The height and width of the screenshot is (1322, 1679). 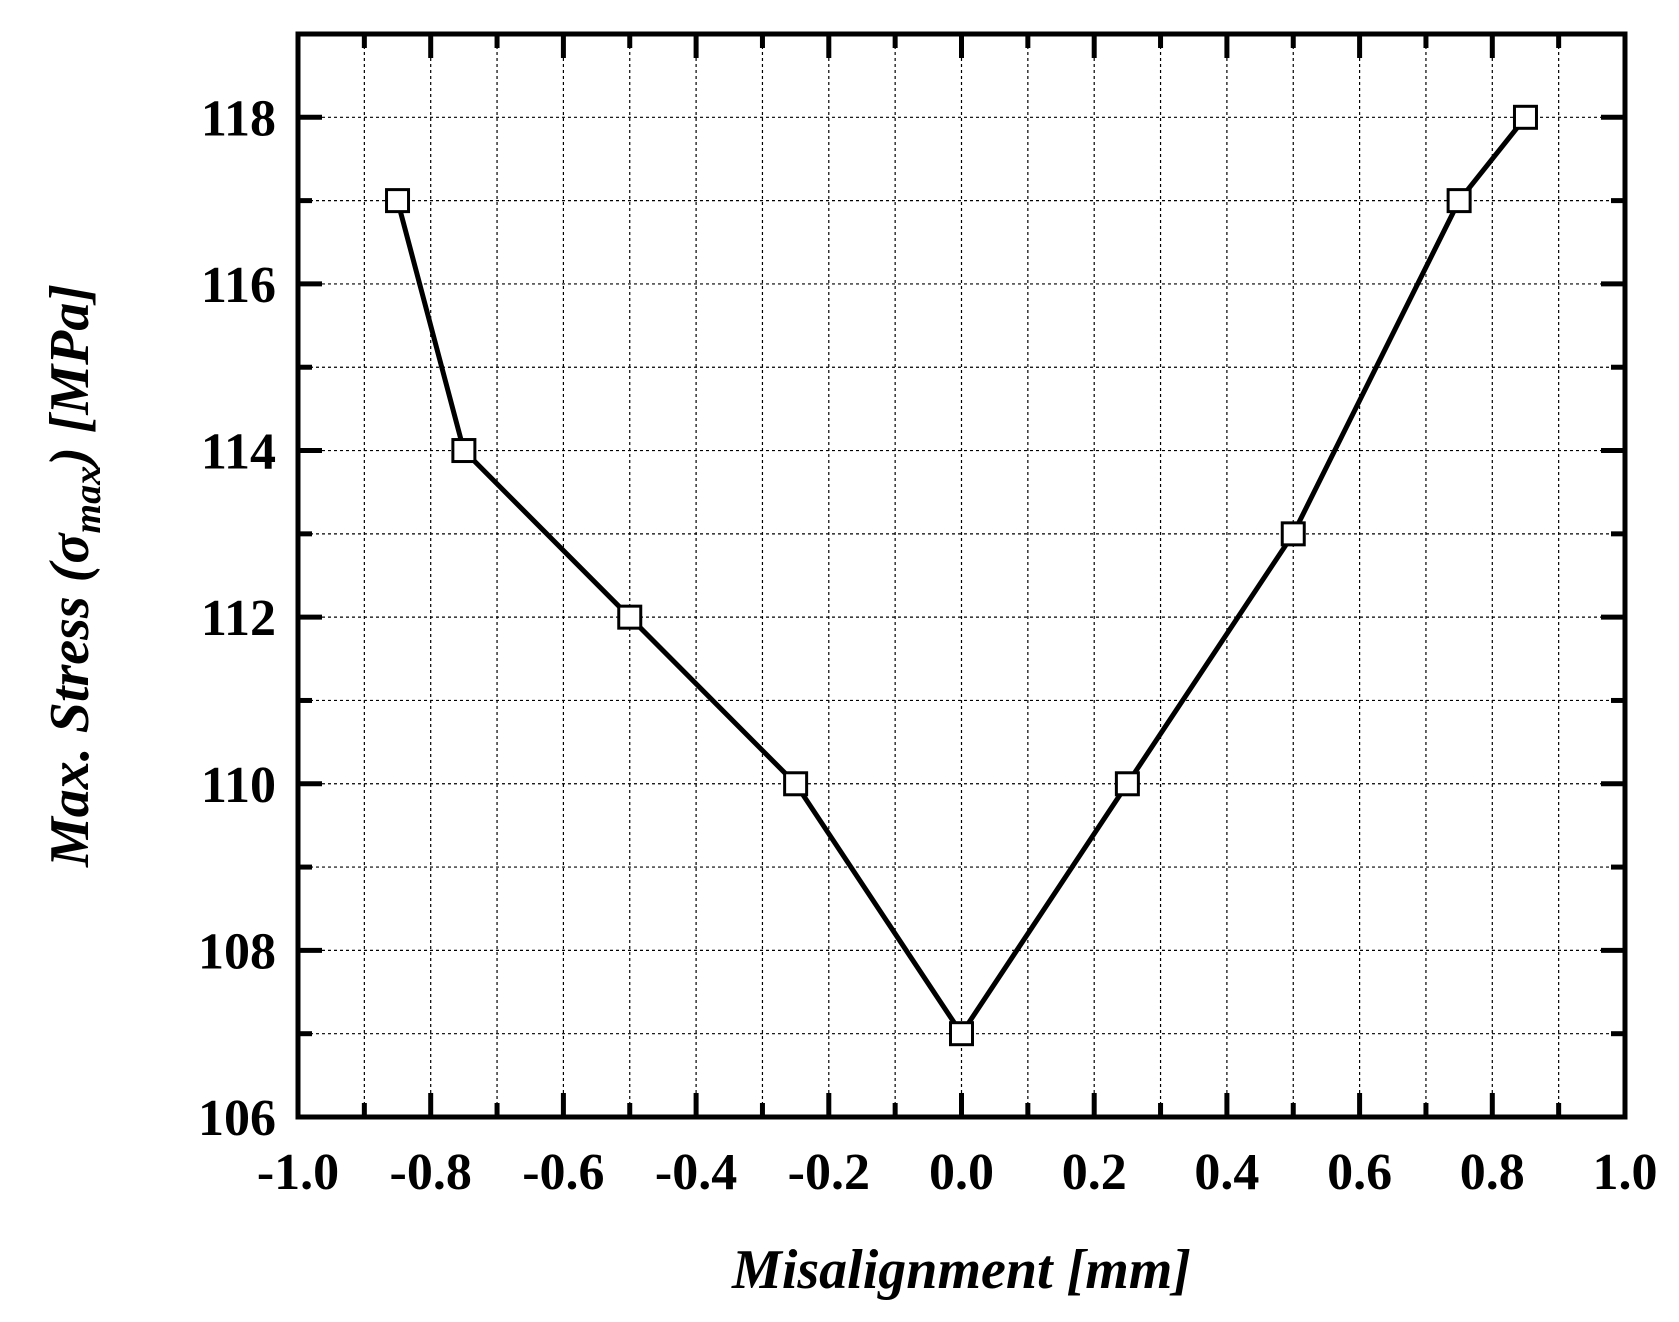 What do you see at coordinates (1359, 1172) in the screenshot?
I see `x-tick-label: 0.6` at bounding box center [1359, 1172].